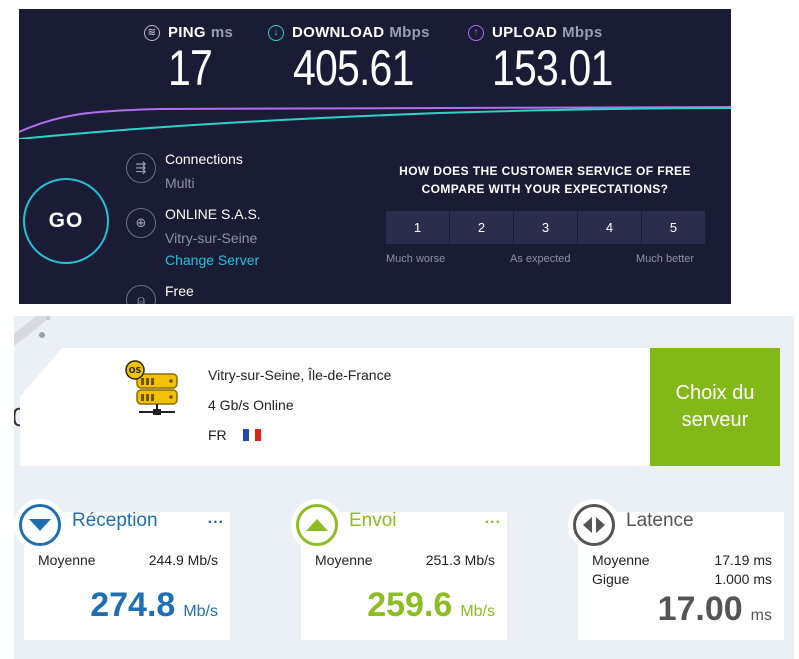 Image resolution: width=799 pixels, height=659 pixels. I want to click on host-location: Vitry-sur-Seine, so click(211, 238).